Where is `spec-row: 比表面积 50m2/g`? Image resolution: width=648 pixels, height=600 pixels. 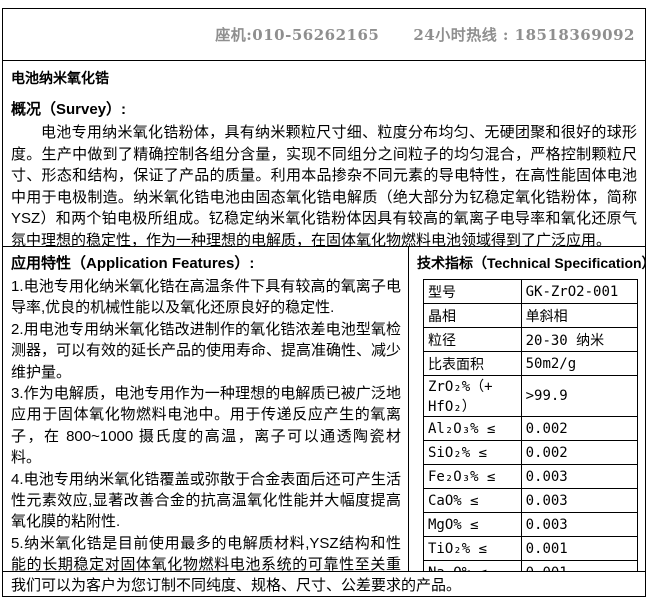 spec-row: 比表面积 50m2/g is located at coordinates (531, 363).